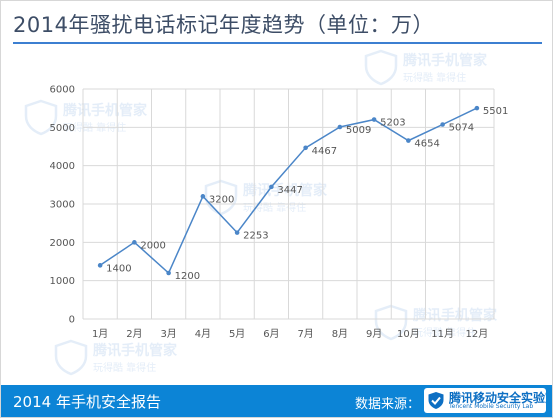 The width and height of the screenshot is (553, 418). I want to click on y-axis-ticks: 0 1000 2000 3000 4000 5000 6000, so click(62, 205).